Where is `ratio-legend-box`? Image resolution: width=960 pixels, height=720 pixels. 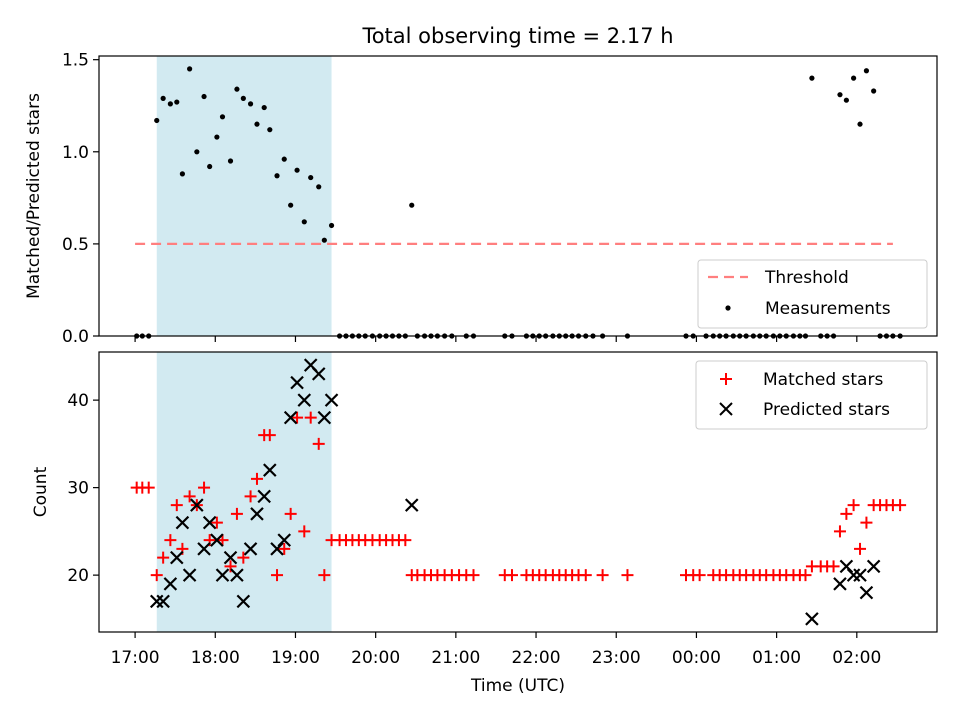 ratio-legend-box is located at coordinates (812, 294).